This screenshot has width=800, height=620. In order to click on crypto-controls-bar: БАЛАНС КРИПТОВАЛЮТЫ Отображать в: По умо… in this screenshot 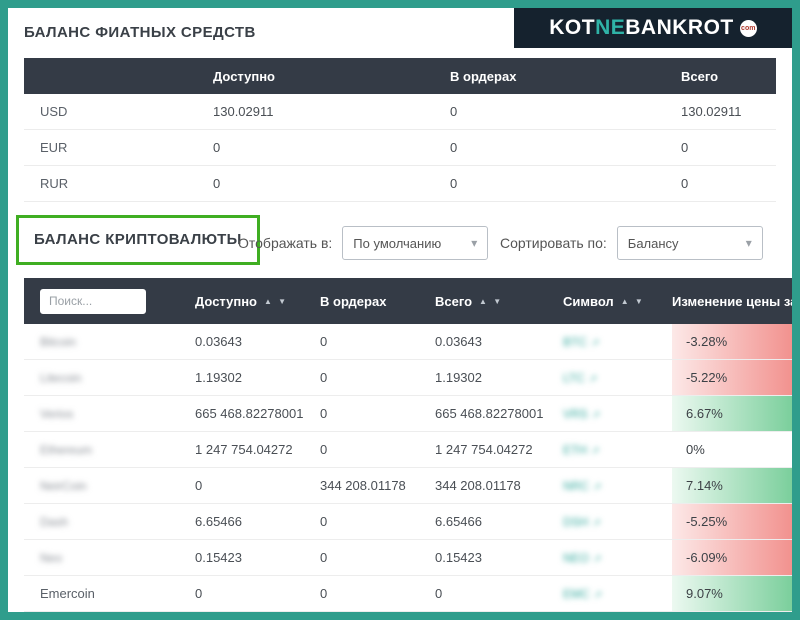, I will do `click(400, 240)`.